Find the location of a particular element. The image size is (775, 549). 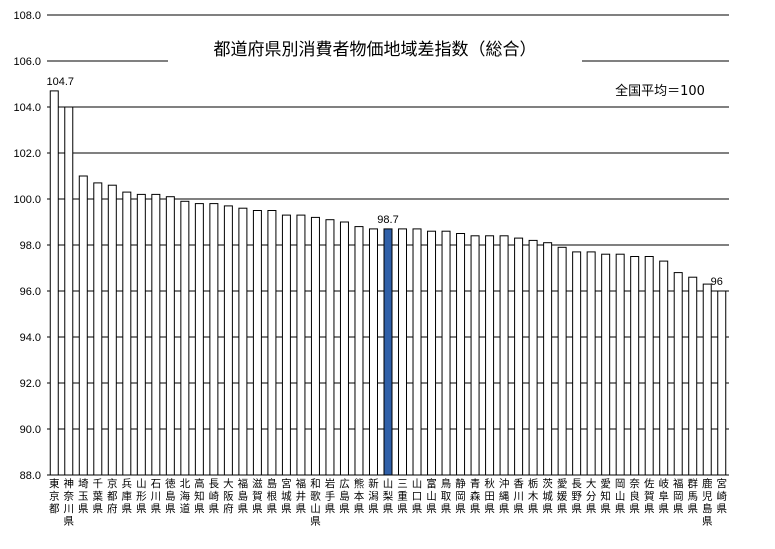

x-tick-label: 神奈川県 is located at coordinates (69, 502).